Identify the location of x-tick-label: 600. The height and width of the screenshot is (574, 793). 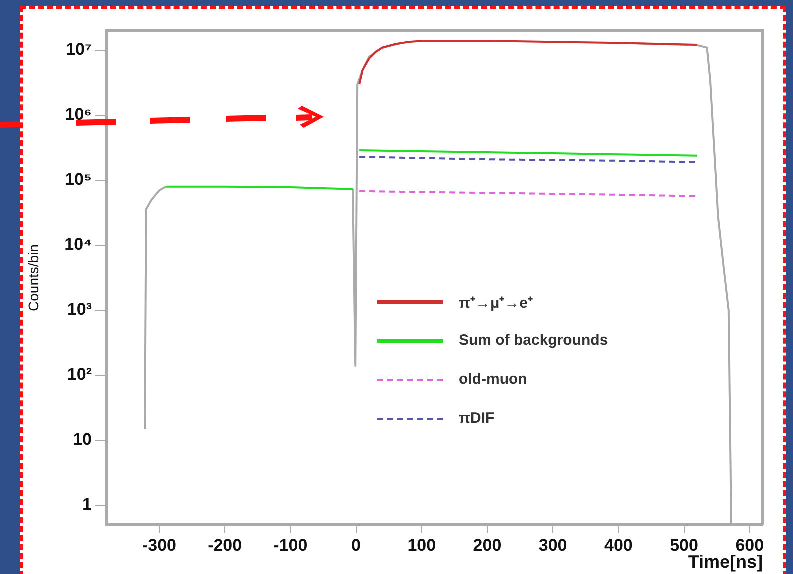
(750, 545).